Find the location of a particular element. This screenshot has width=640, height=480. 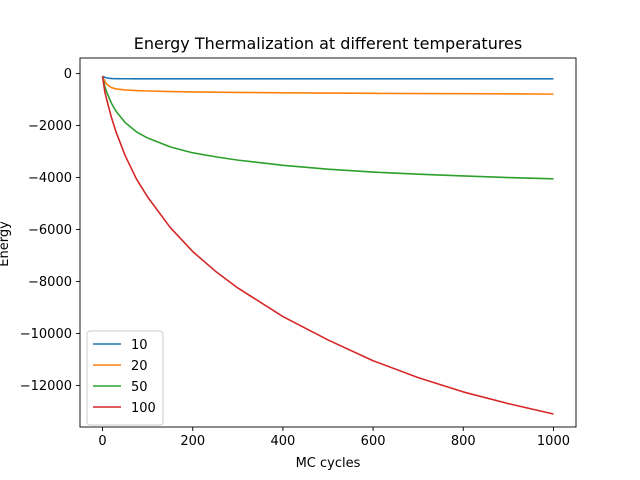

x-tick-label: 200 is located at coordinates (192, 441).